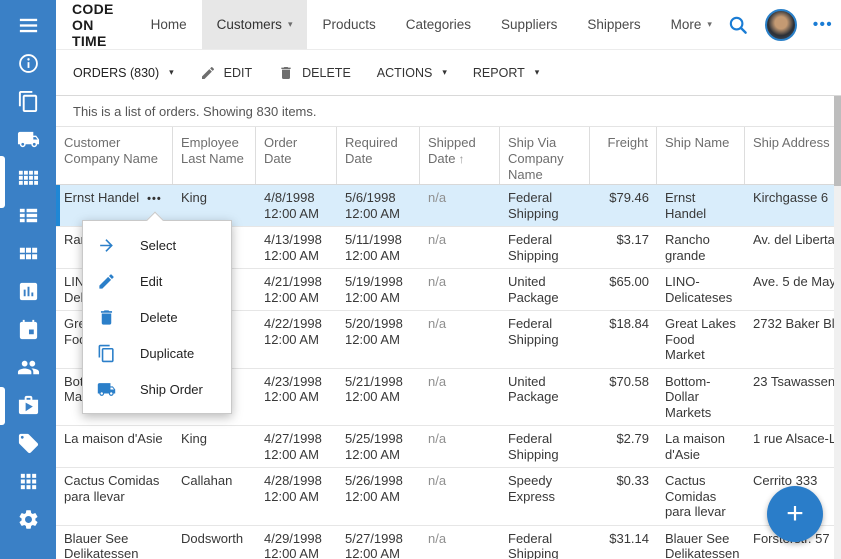 The width and height of the screenshot is (841, 559). What do you see at coordinates (438, 24) in the screenshot?
I see `nav-item-categories: Categories` at bounding box center [438, 24].